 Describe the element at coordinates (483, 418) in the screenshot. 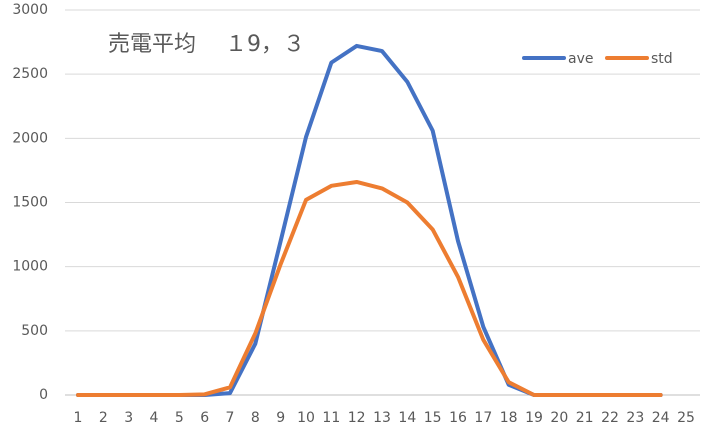

I see `x-tick-label: 17` at that location.